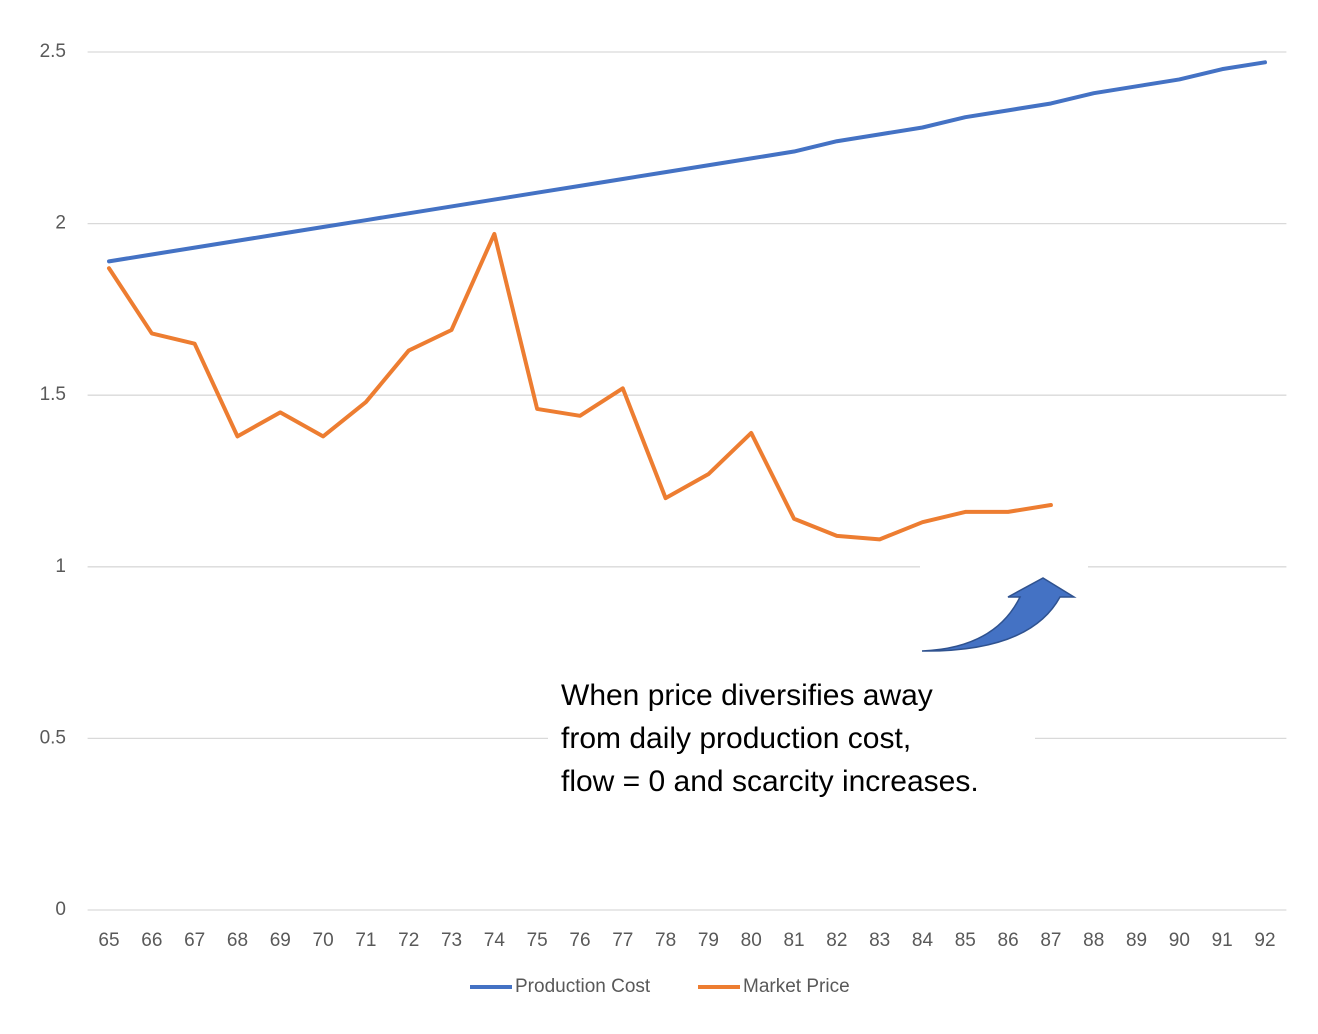 The width and height of the screenshot is (1318, 1034). I want to click on x-tick-label: 77, so click(622, 940).